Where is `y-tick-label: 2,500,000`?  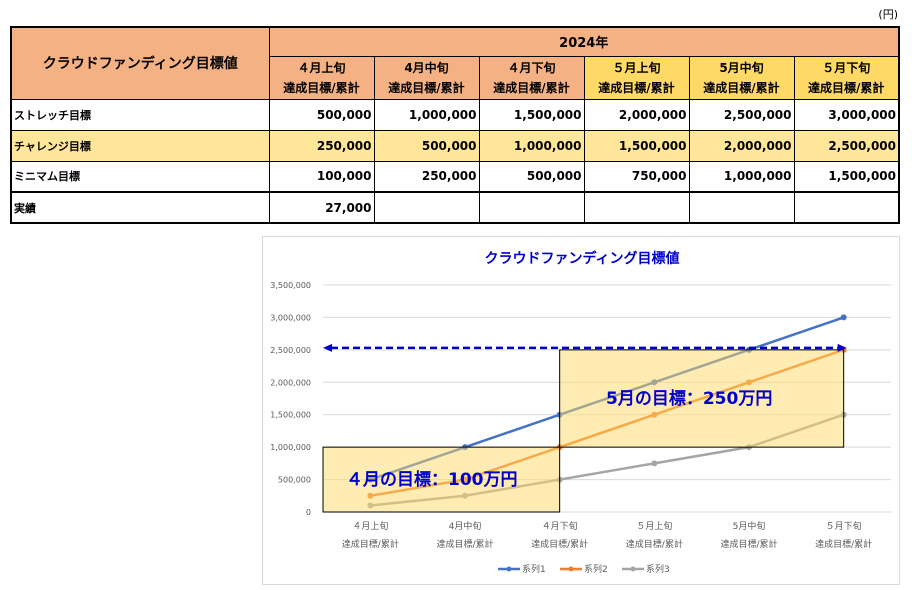 y-tick-label: 2,500,000 is located at coordinates (290, 350).